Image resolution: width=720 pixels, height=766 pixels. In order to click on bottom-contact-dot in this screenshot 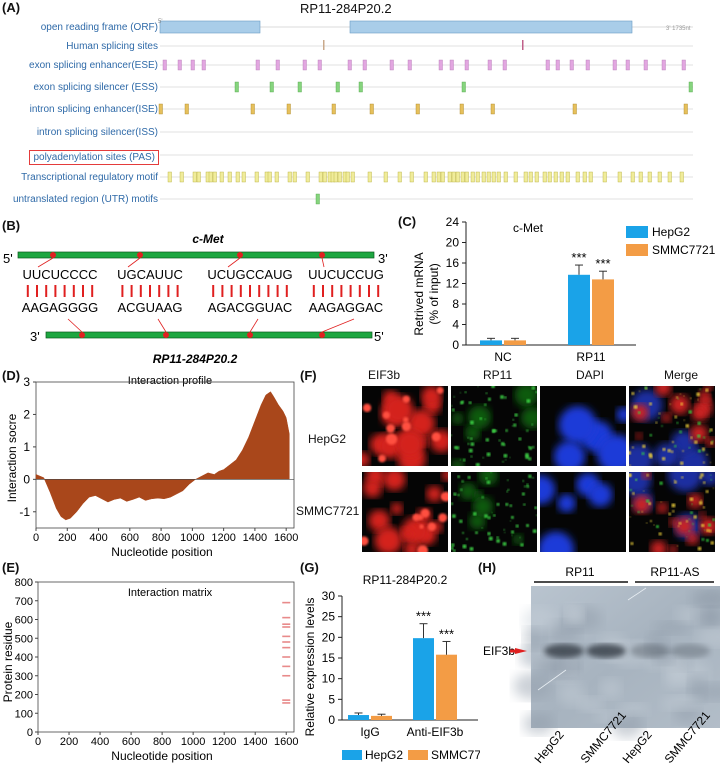, I will do `click(166, 335)`.